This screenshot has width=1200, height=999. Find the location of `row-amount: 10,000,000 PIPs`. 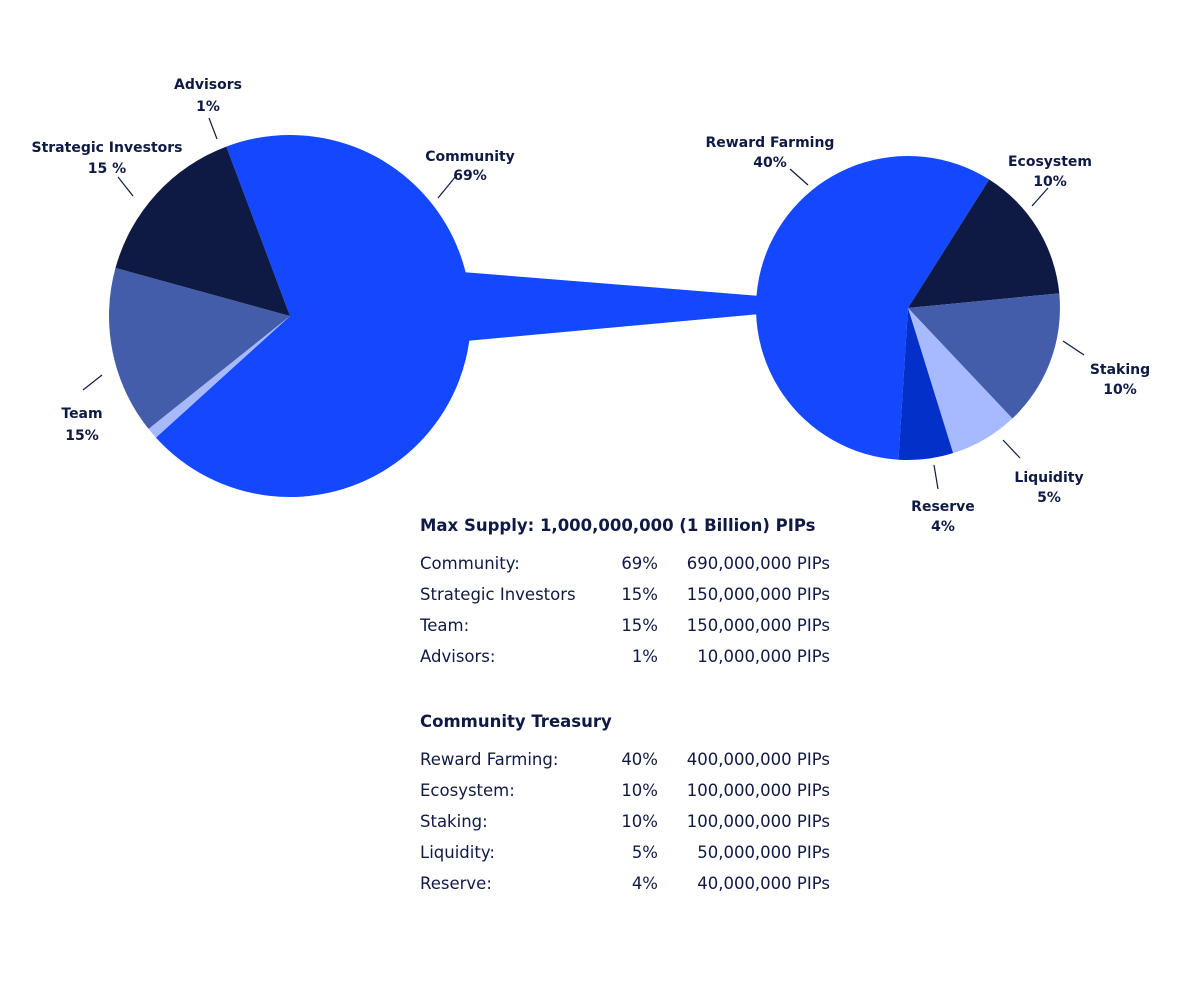

row-amount: 10,000,000 PIPs is located at coordinates (763, 656).